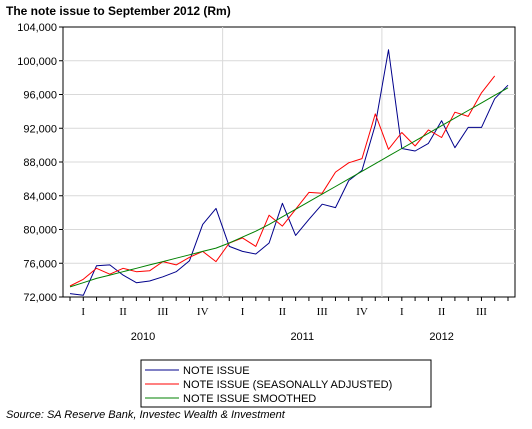 This screenshot has width=532, height=429. I want to click on year-label: 2012, so click(441, 337).